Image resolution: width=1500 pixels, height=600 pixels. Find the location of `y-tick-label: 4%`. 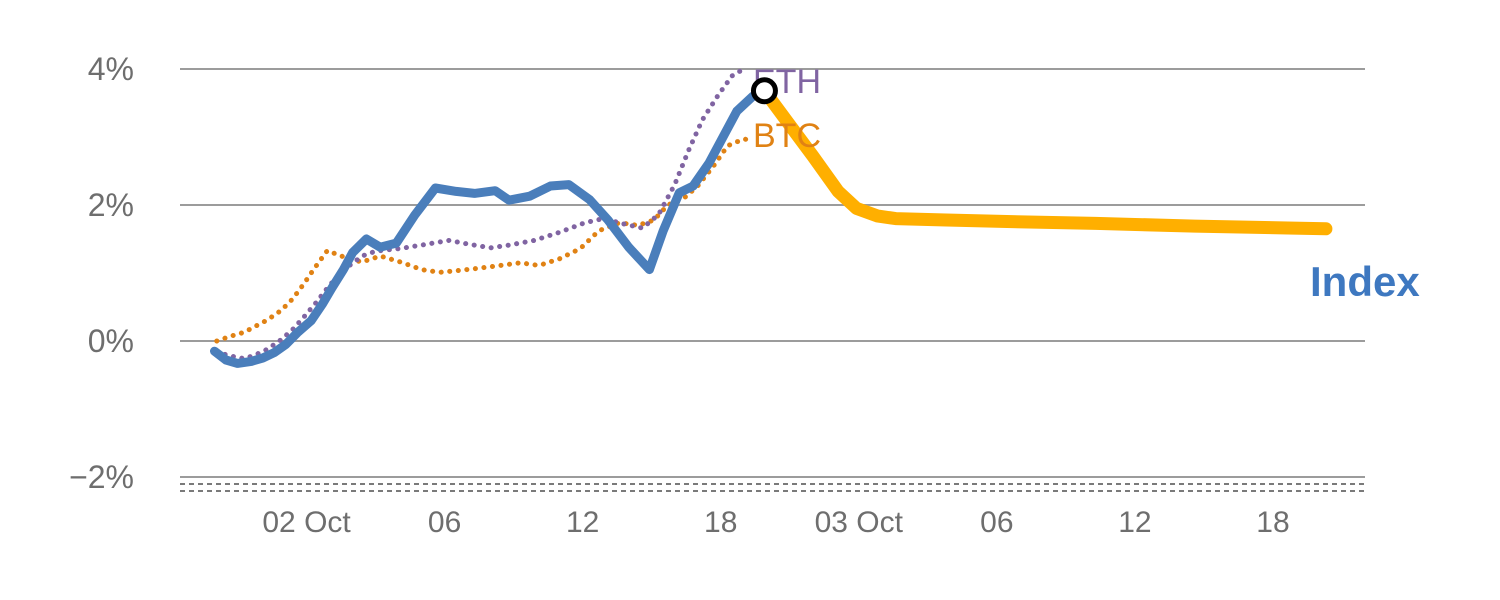

y-tick-label: 4% is located at coordinates (111, 69).